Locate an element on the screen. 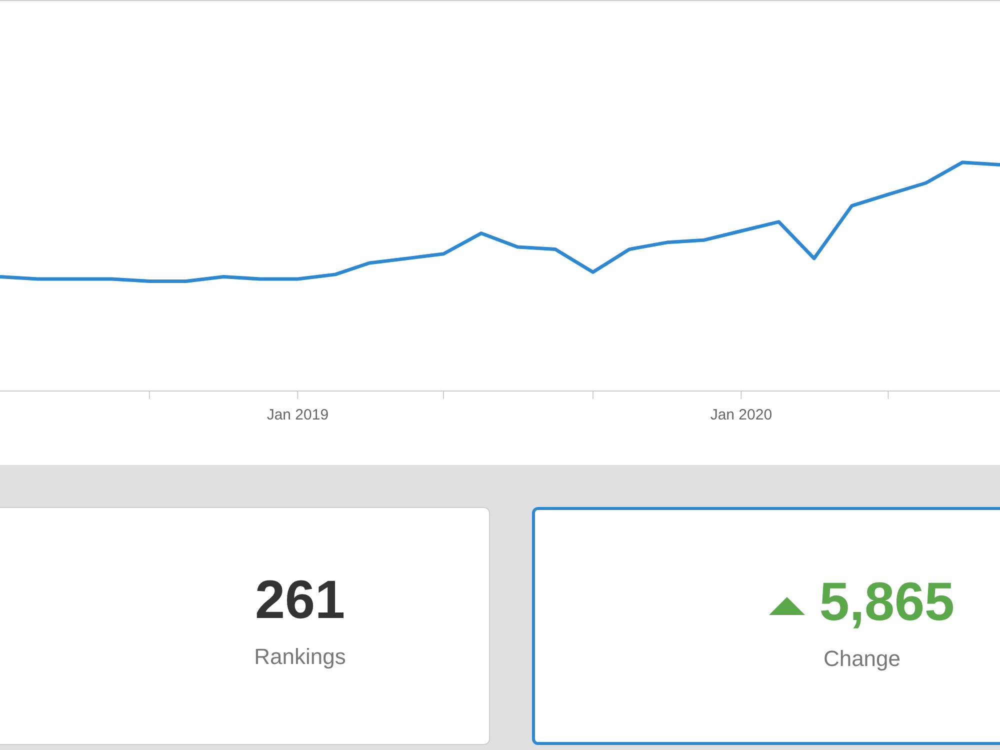 This screenshot has width=1000, height=750. x-tick-label: Jan 2019 is located at coordinates (297, 415).